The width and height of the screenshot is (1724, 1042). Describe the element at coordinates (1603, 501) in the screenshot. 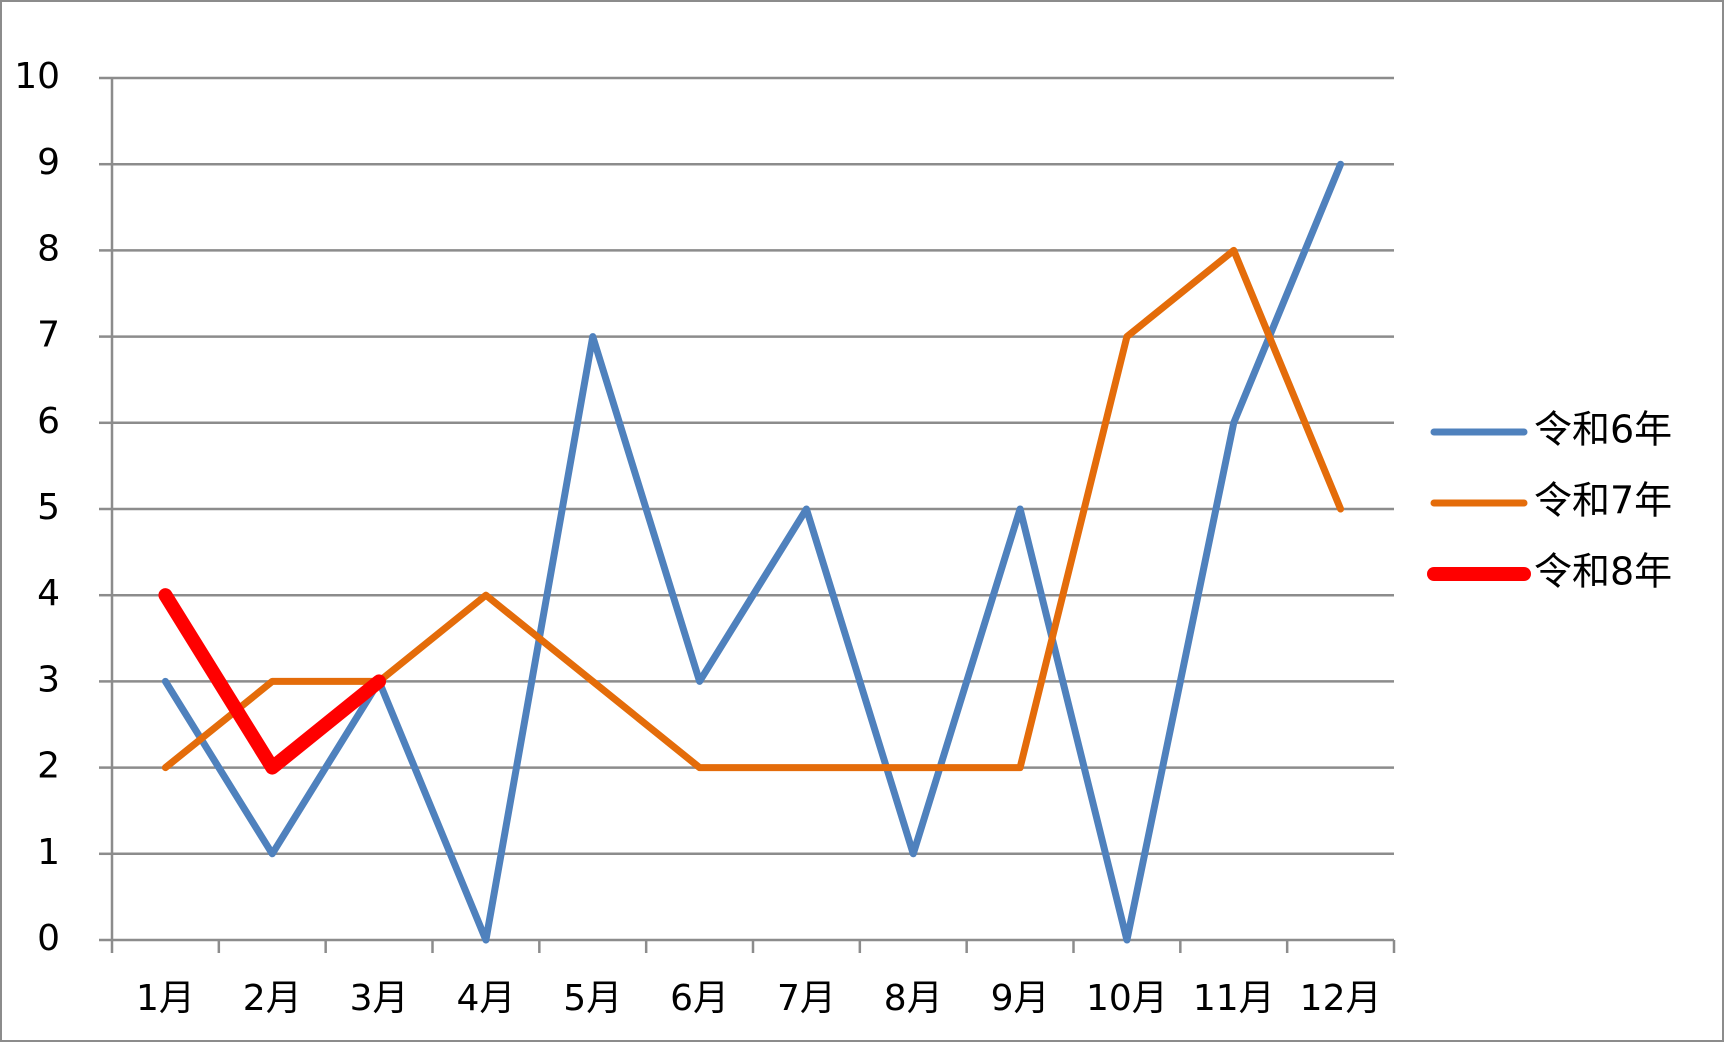

I see `legend-label: 令和7年` at that location.